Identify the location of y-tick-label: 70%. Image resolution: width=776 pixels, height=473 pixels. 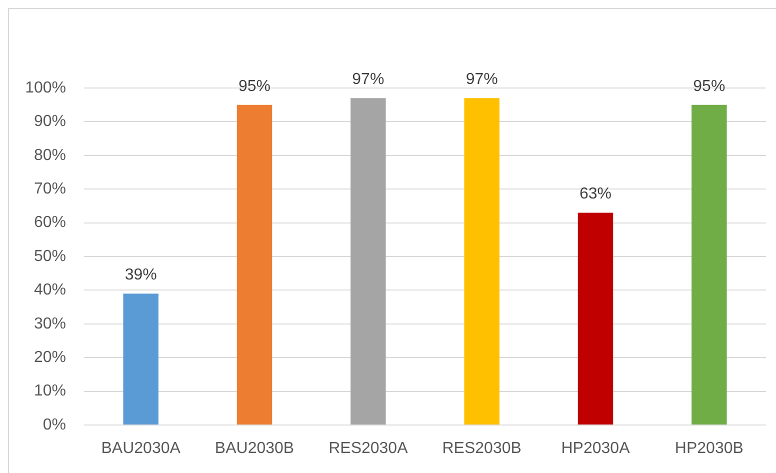
(50, 189).